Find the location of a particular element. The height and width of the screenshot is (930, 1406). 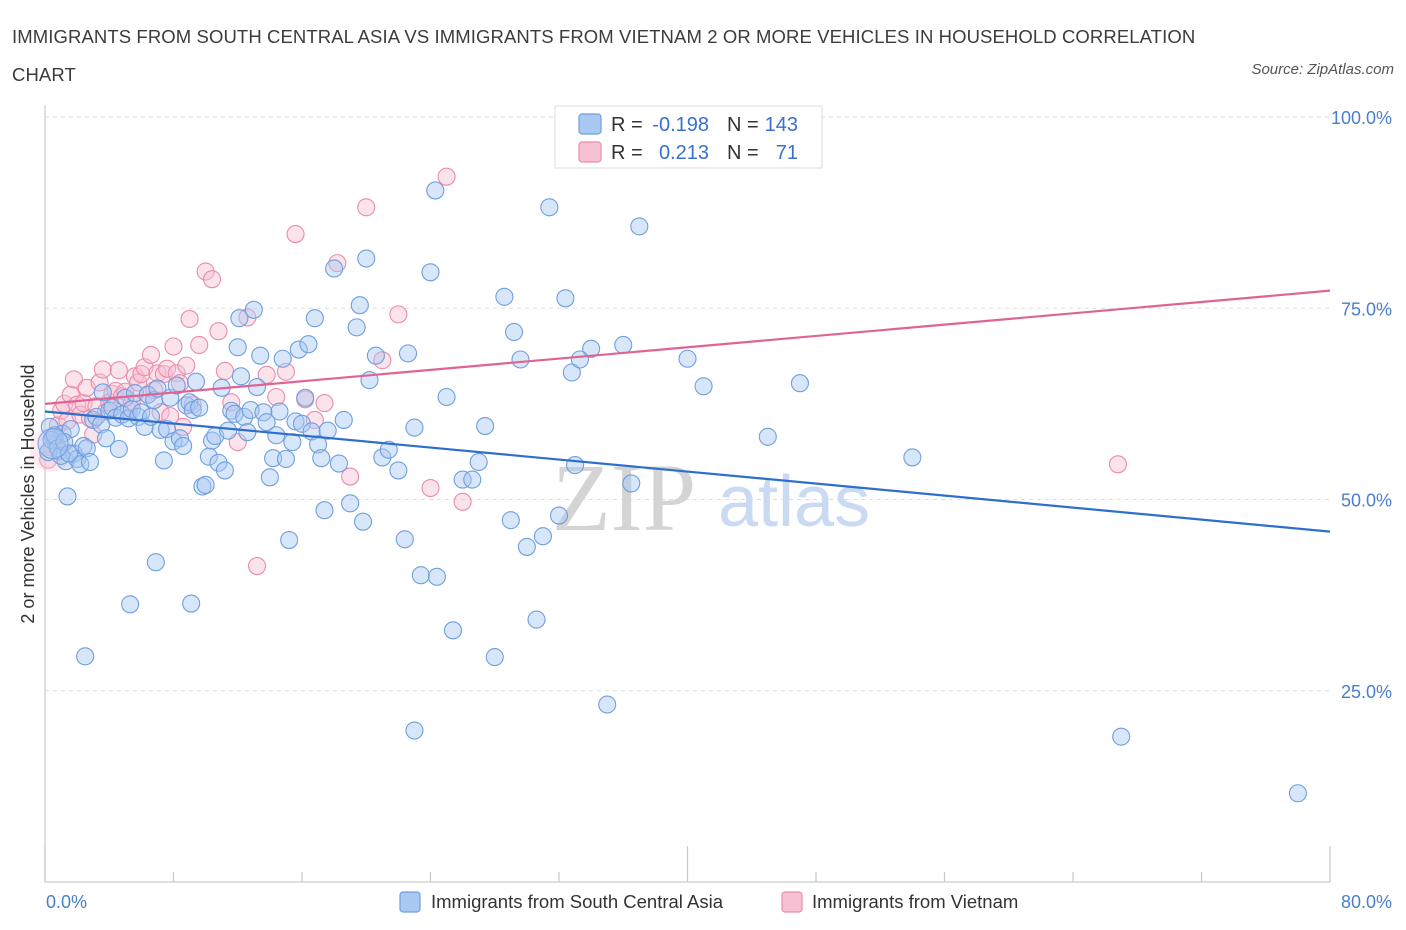

legend-n-label-1: N = is located at coordinates (743, 125).